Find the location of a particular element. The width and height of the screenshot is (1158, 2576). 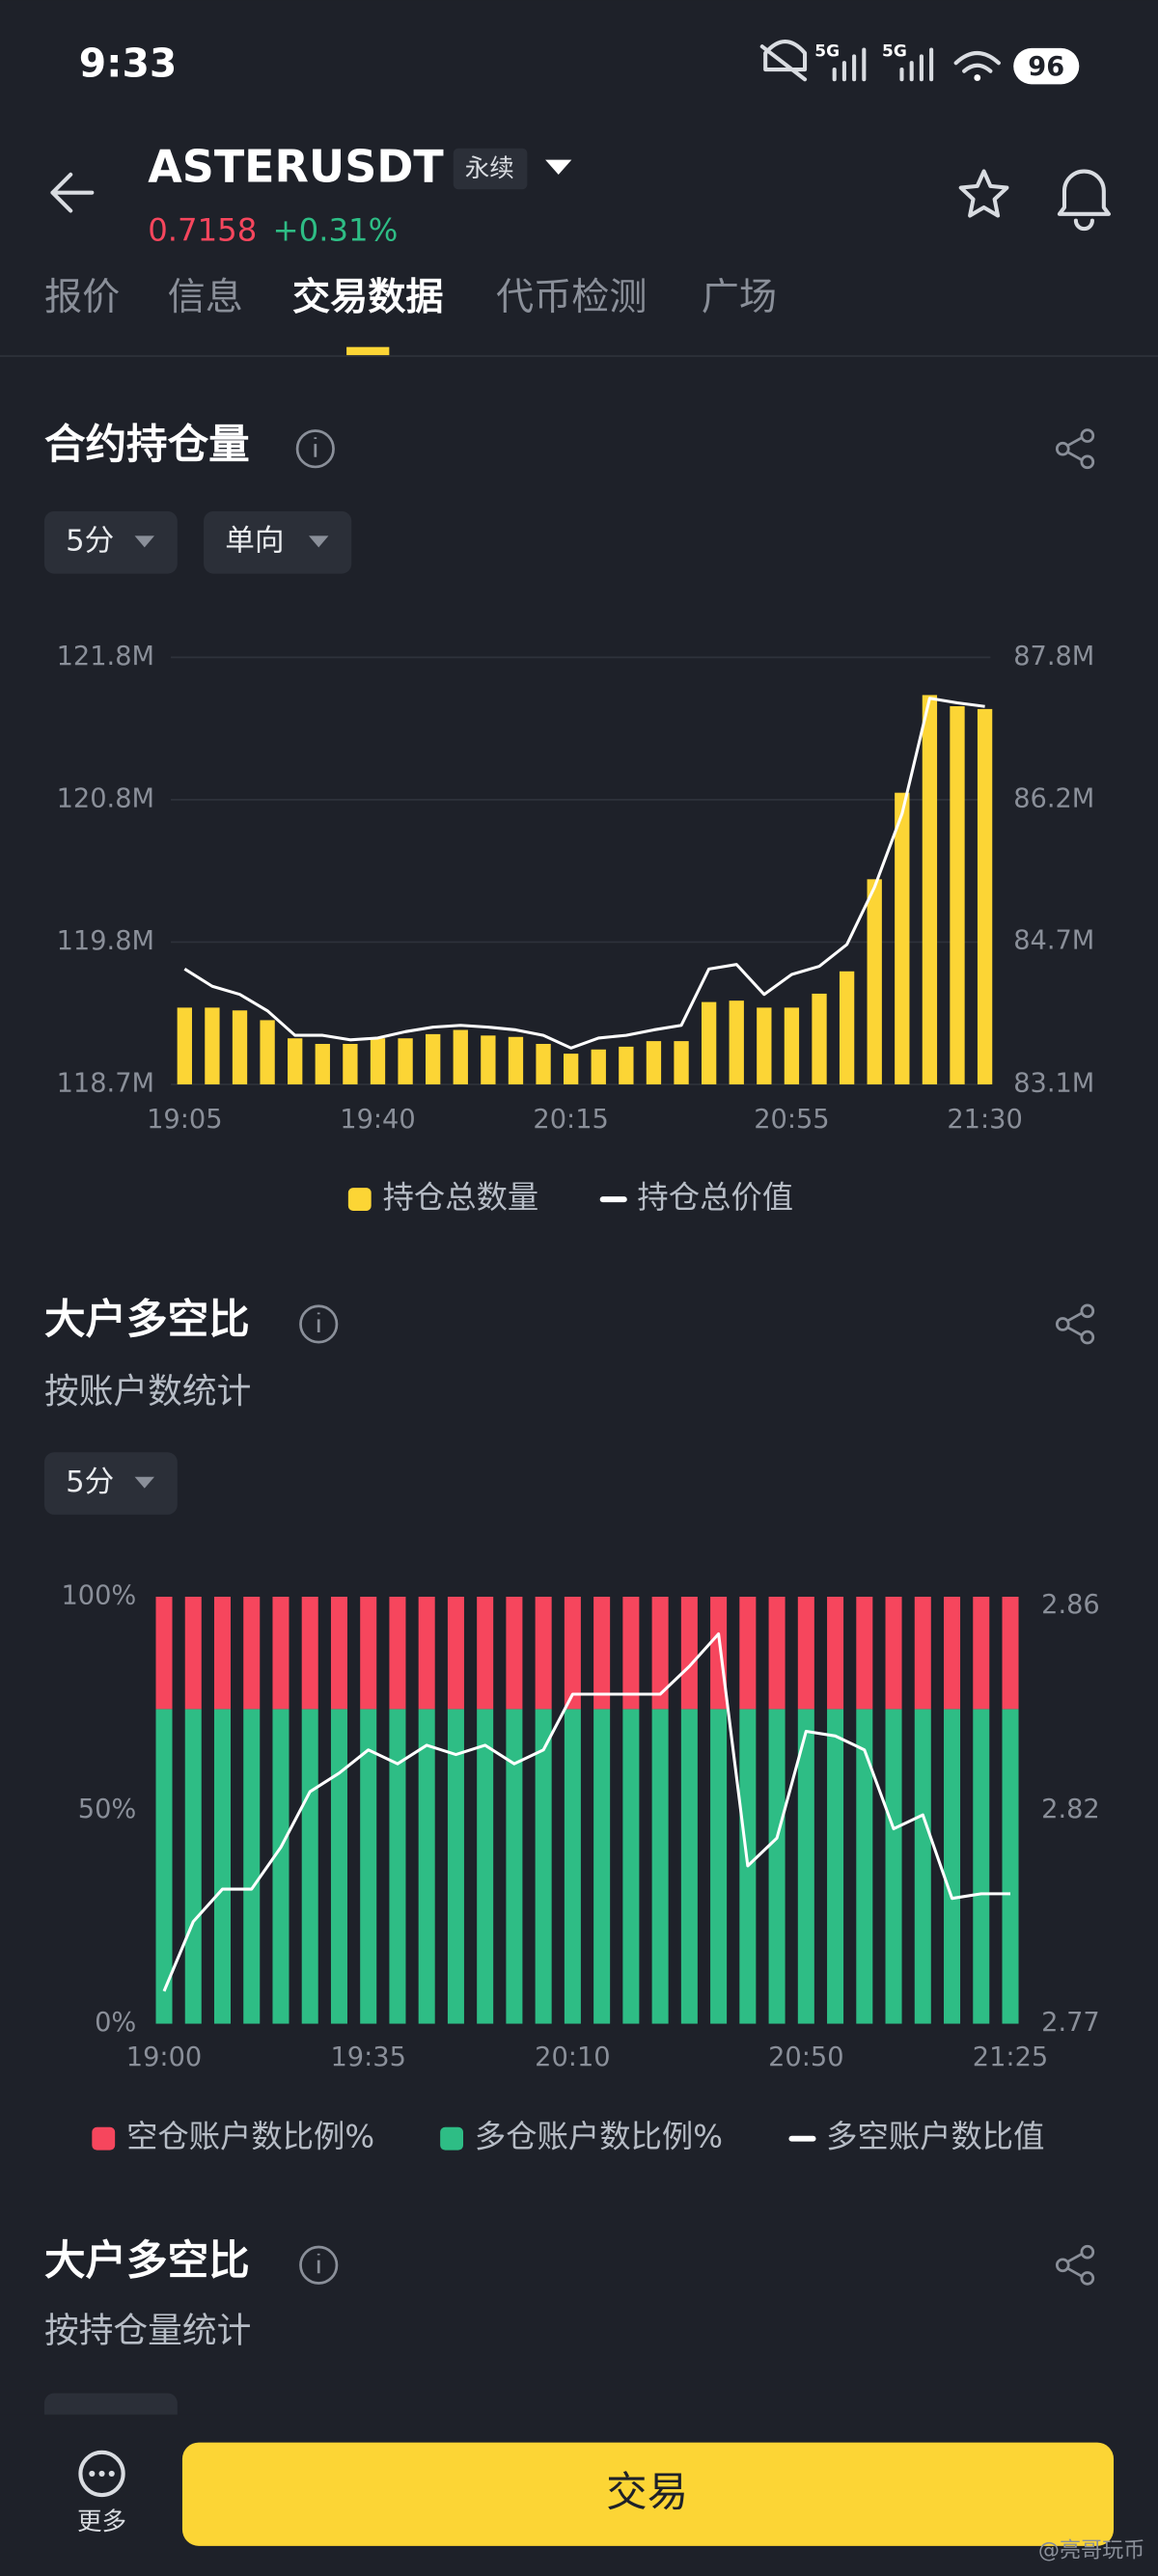

y-tick-label: 118.7M is located at coordinates (105, 1083).